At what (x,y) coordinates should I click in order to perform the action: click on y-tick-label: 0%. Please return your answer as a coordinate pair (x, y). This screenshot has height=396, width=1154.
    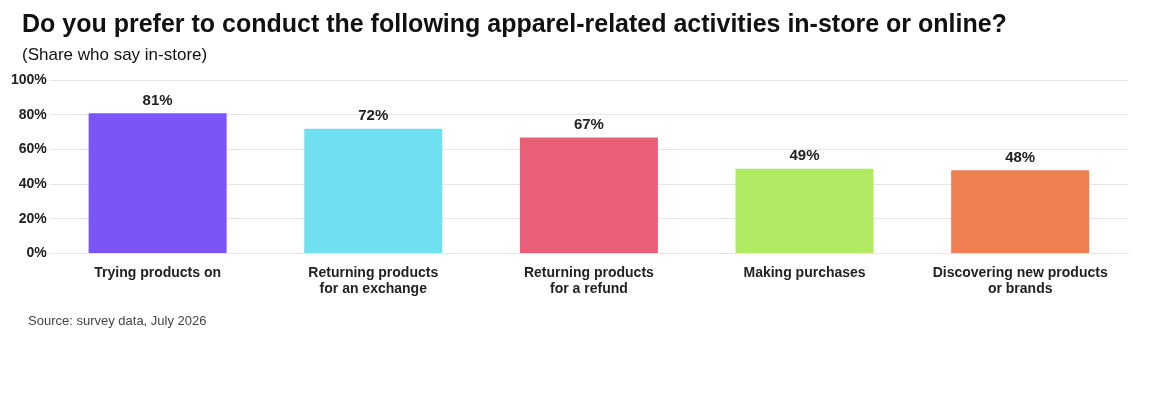
    Looking at the image, I should click on (37, 252).